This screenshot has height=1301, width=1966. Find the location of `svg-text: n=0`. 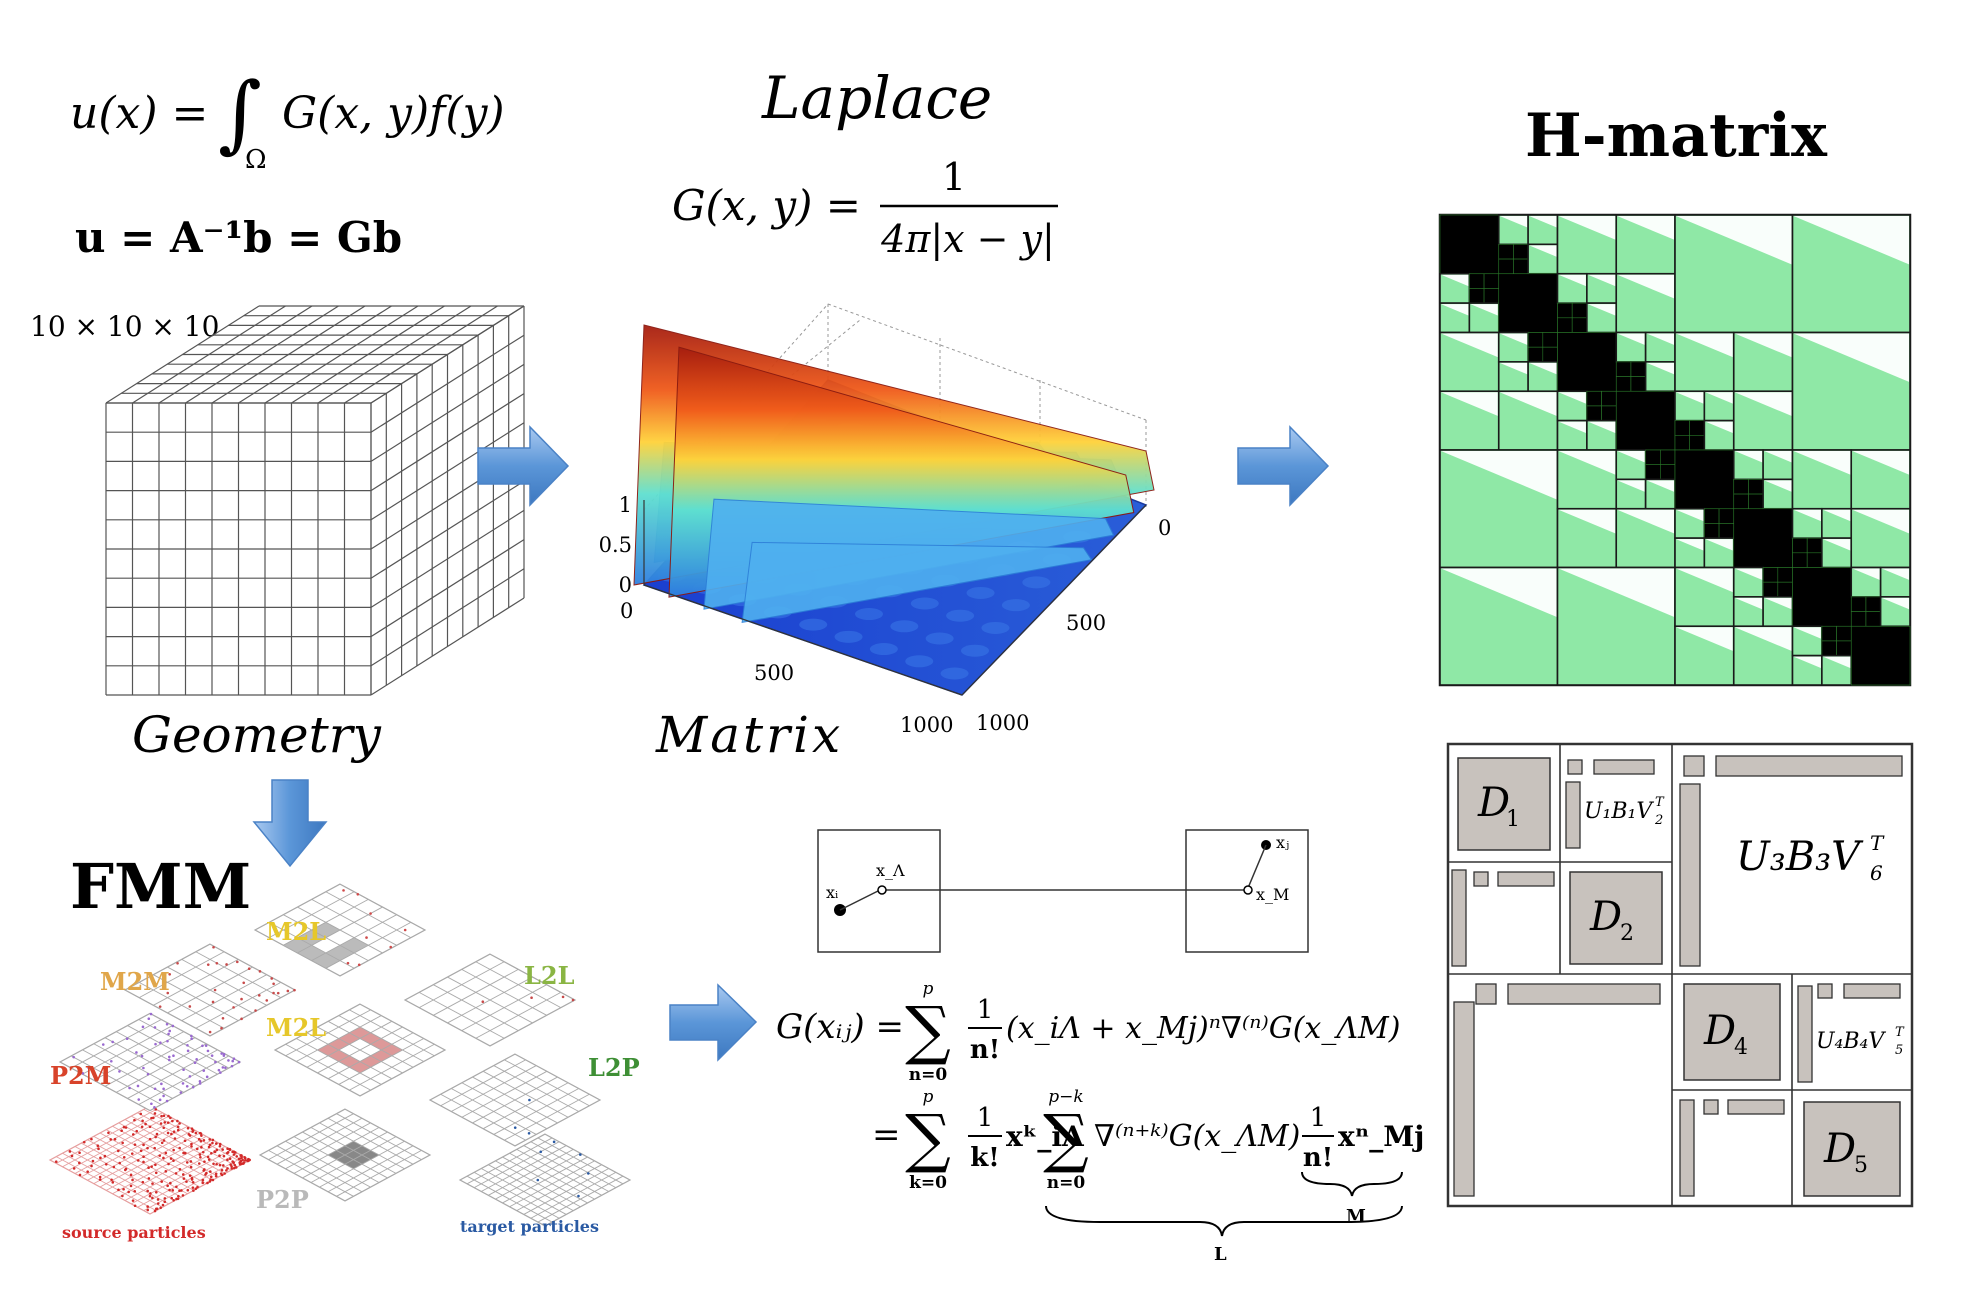

svg-text: n=0 is located at coordinates (928, 1075).